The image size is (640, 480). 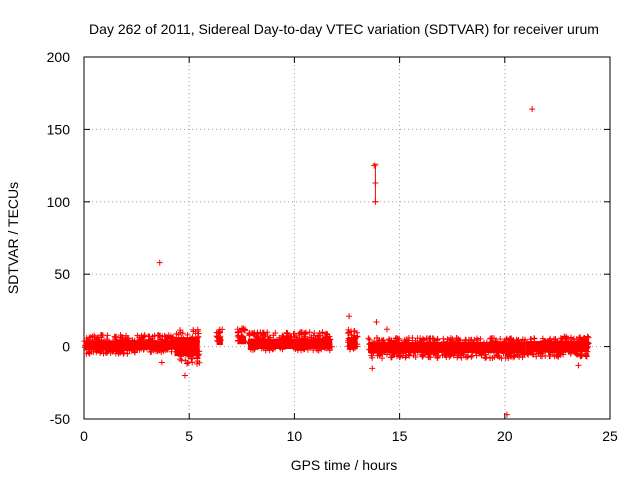 I want to click on y-tick-label: 0, so click(x=66, y=347).